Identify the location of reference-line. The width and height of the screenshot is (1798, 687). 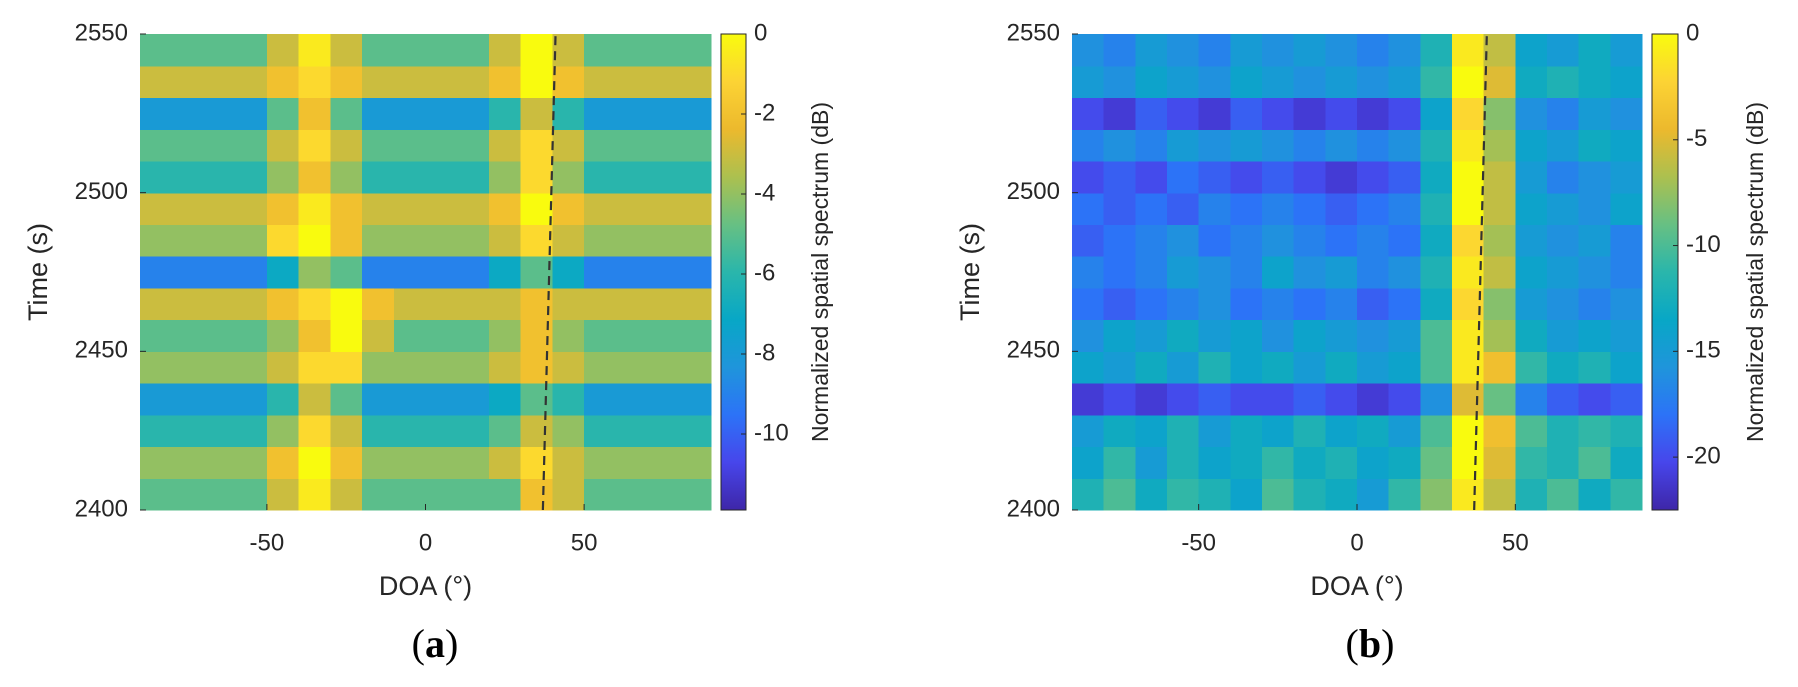
(549, 272).